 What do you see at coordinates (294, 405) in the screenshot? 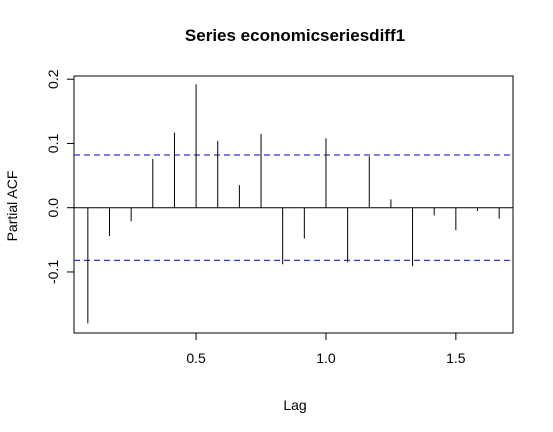
I see `x-axis-label: Lag` at bounding box center [294, 405].